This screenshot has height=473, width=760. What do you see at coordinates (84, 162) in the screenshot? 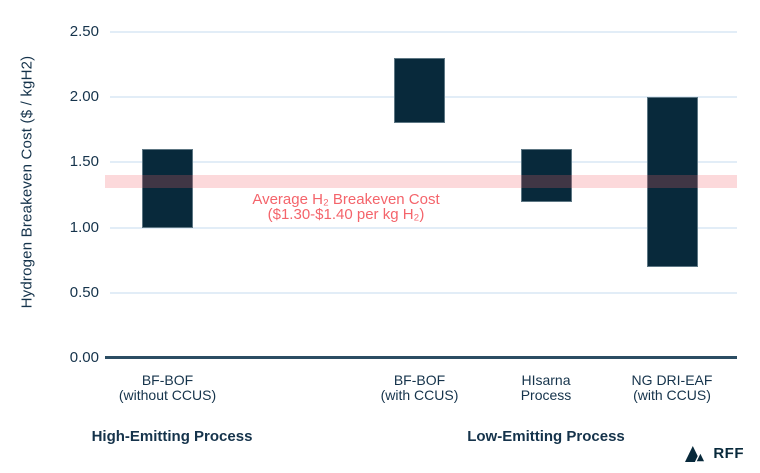
I see `y-tick-label: 1.50` at bounding box center [84, 162].